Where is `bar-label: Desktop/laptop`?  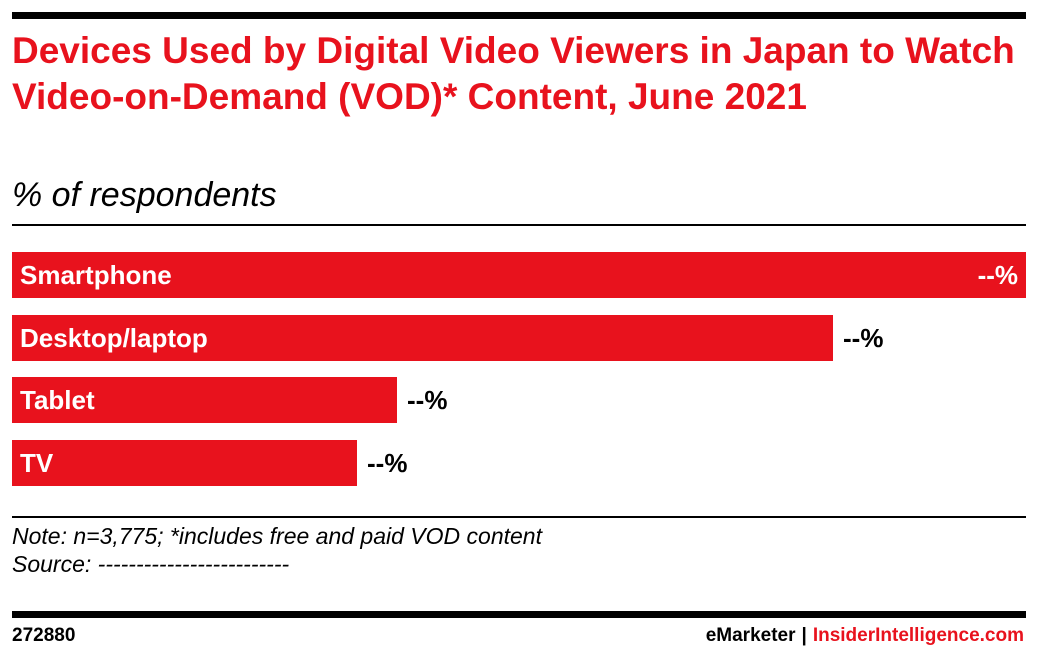
bar-label: Desktop/laptop is located at coordinates (114, 338).